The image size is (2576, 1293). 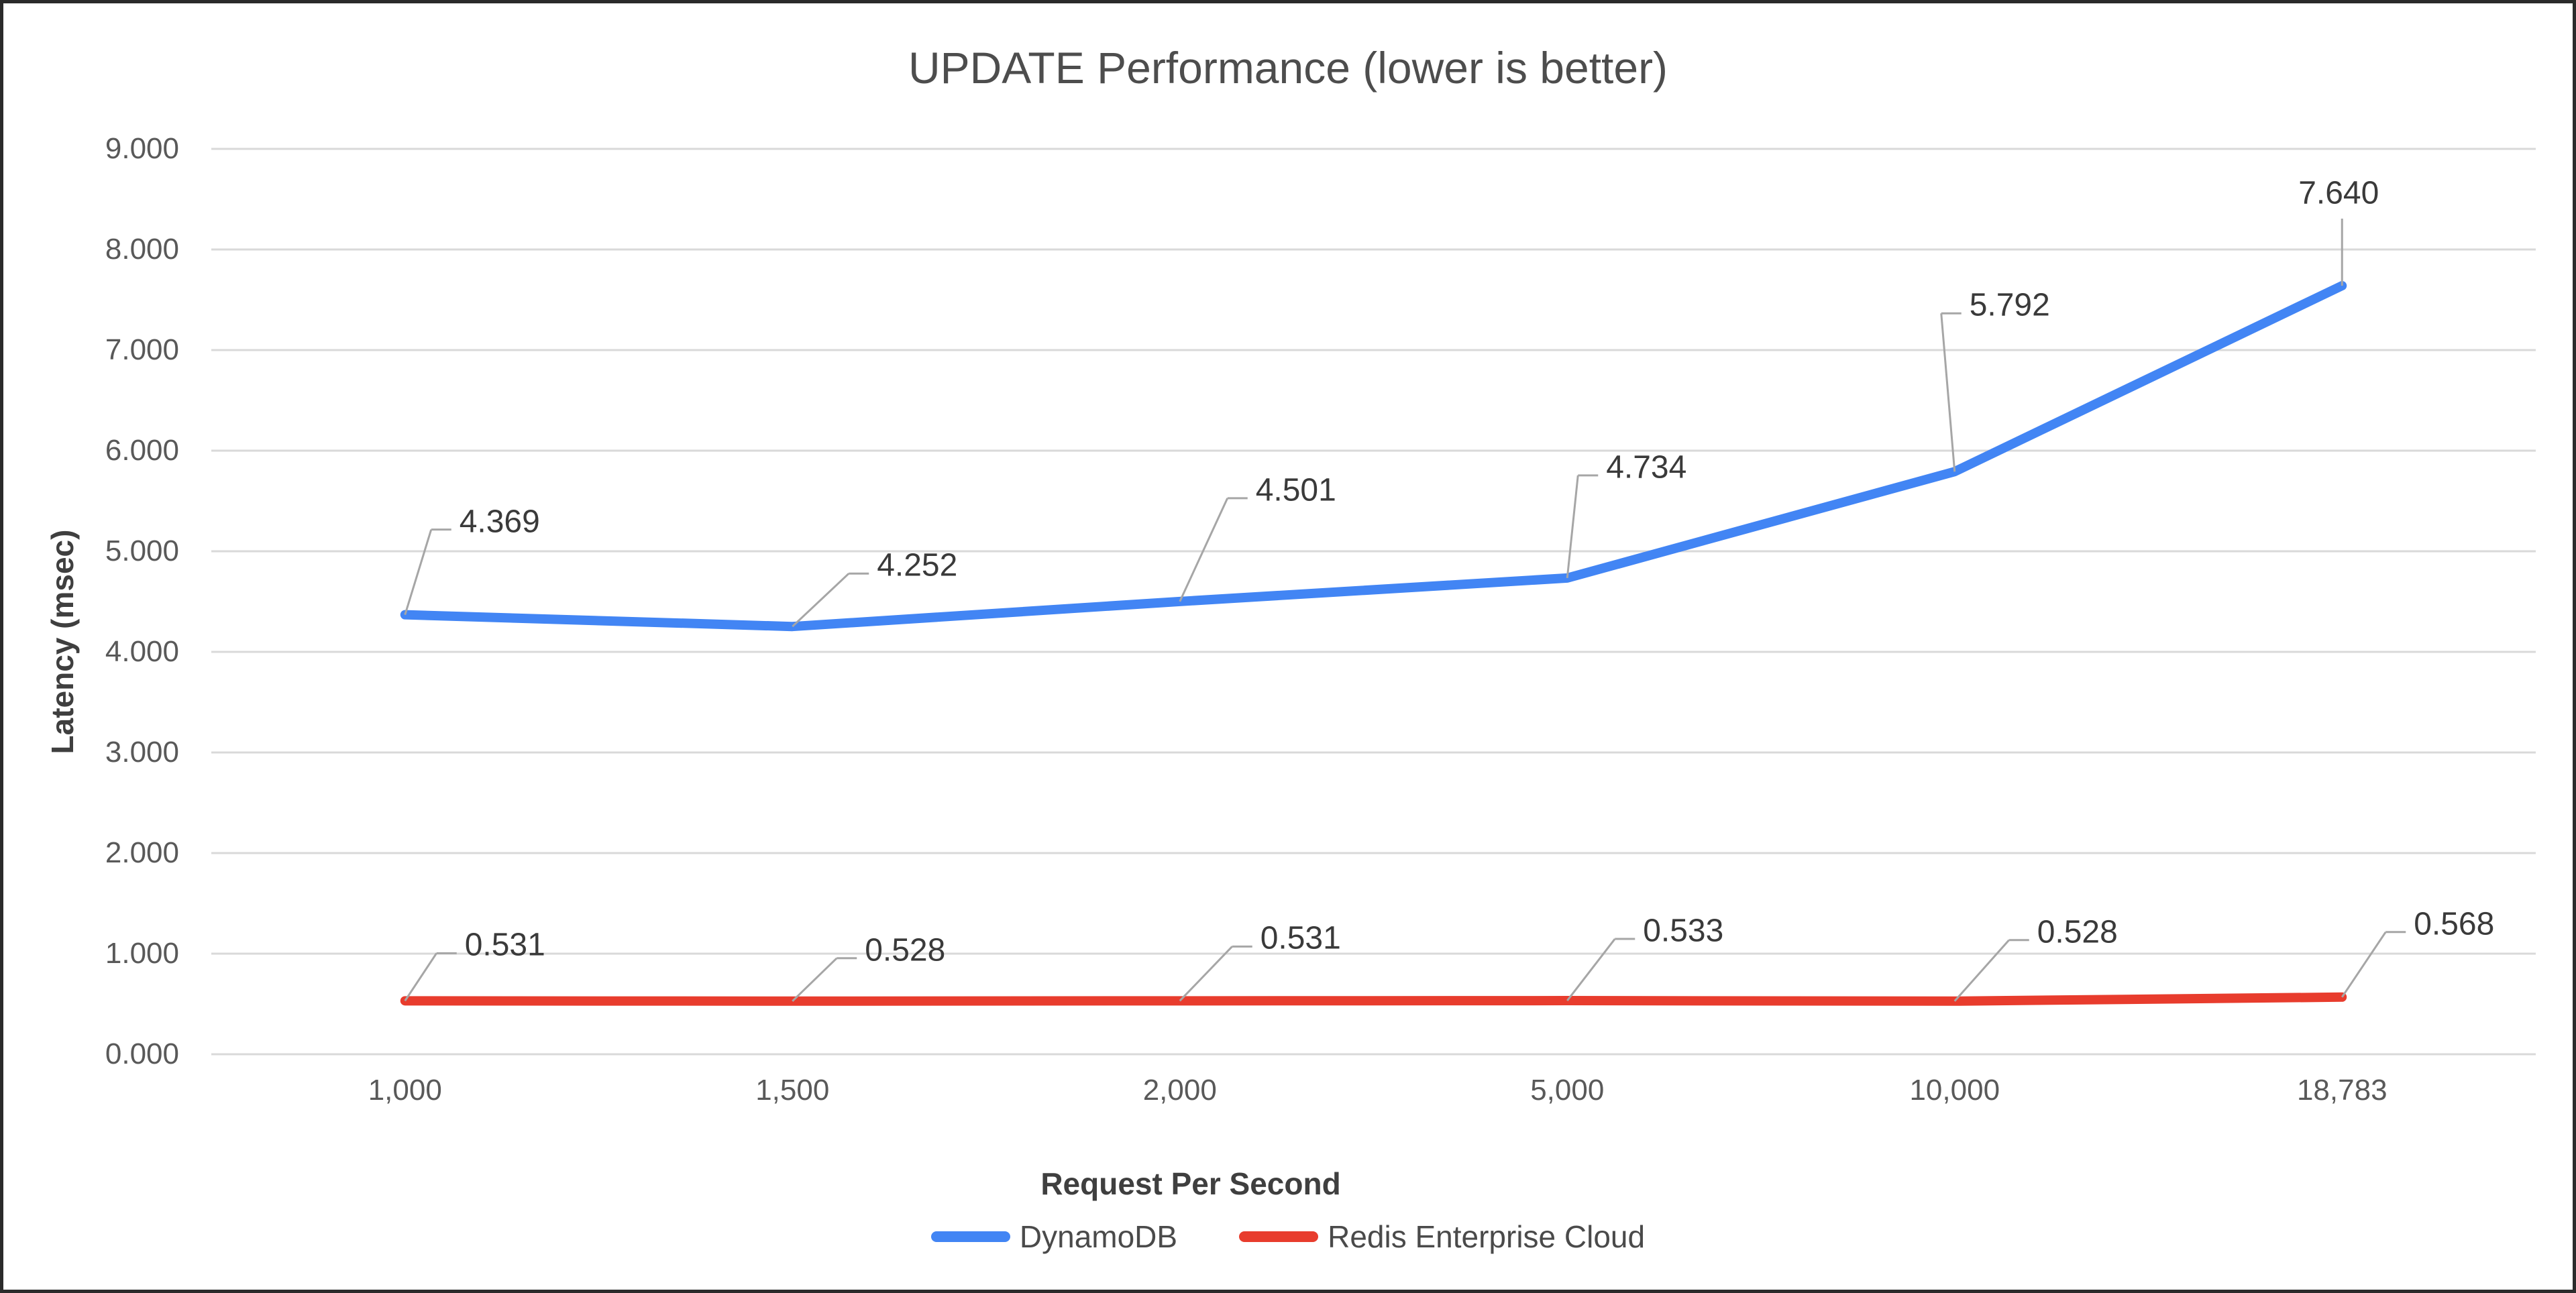 What do you see at coordinates (142, 651) in the screenshot?
I see `y-tick-label: 4.000` at bounding box center [142, 651].